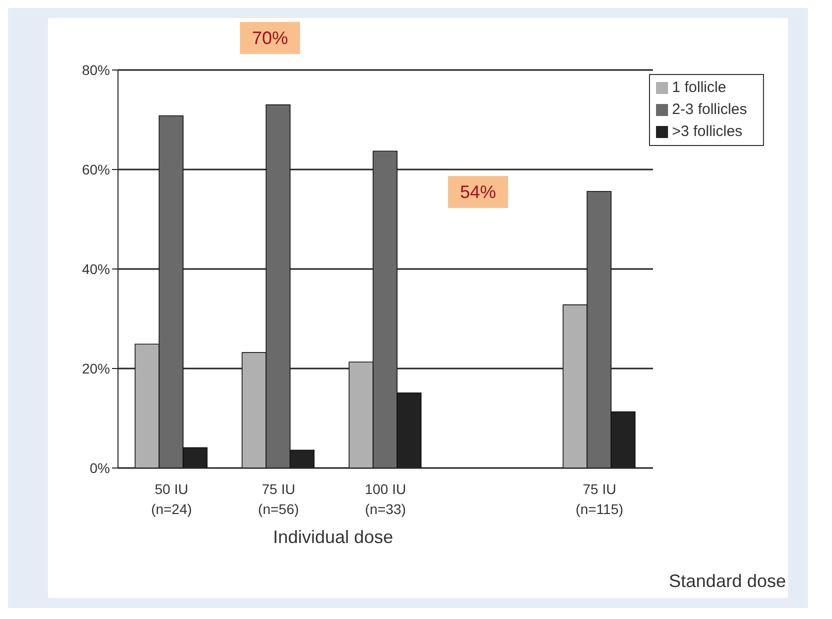  What do you see at coordinates (278, 499) in the screenshot?
I see `x-tick-label: 75 IU (n=56)` at bounding box center [278, 499].